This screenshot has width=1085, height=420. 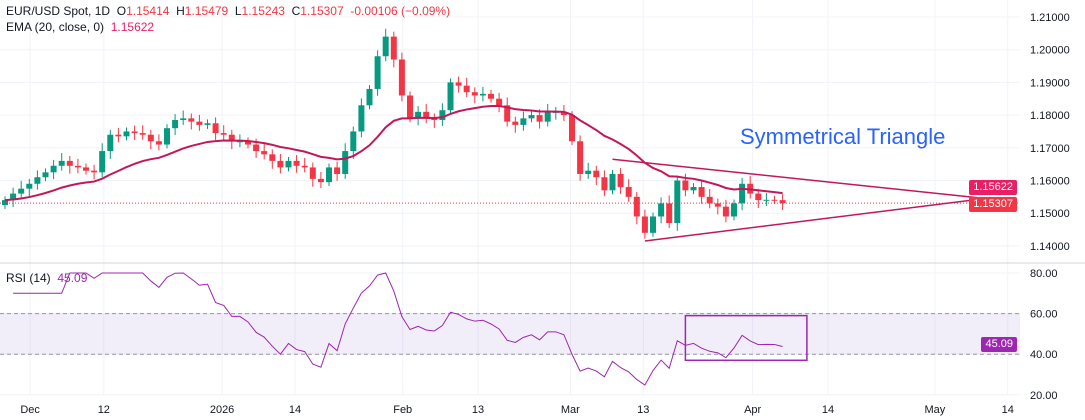 What do you see at coordinates (263, 11) in the screenshot?
I see `low-value: 1.15243` at bounding box center [263, 11].